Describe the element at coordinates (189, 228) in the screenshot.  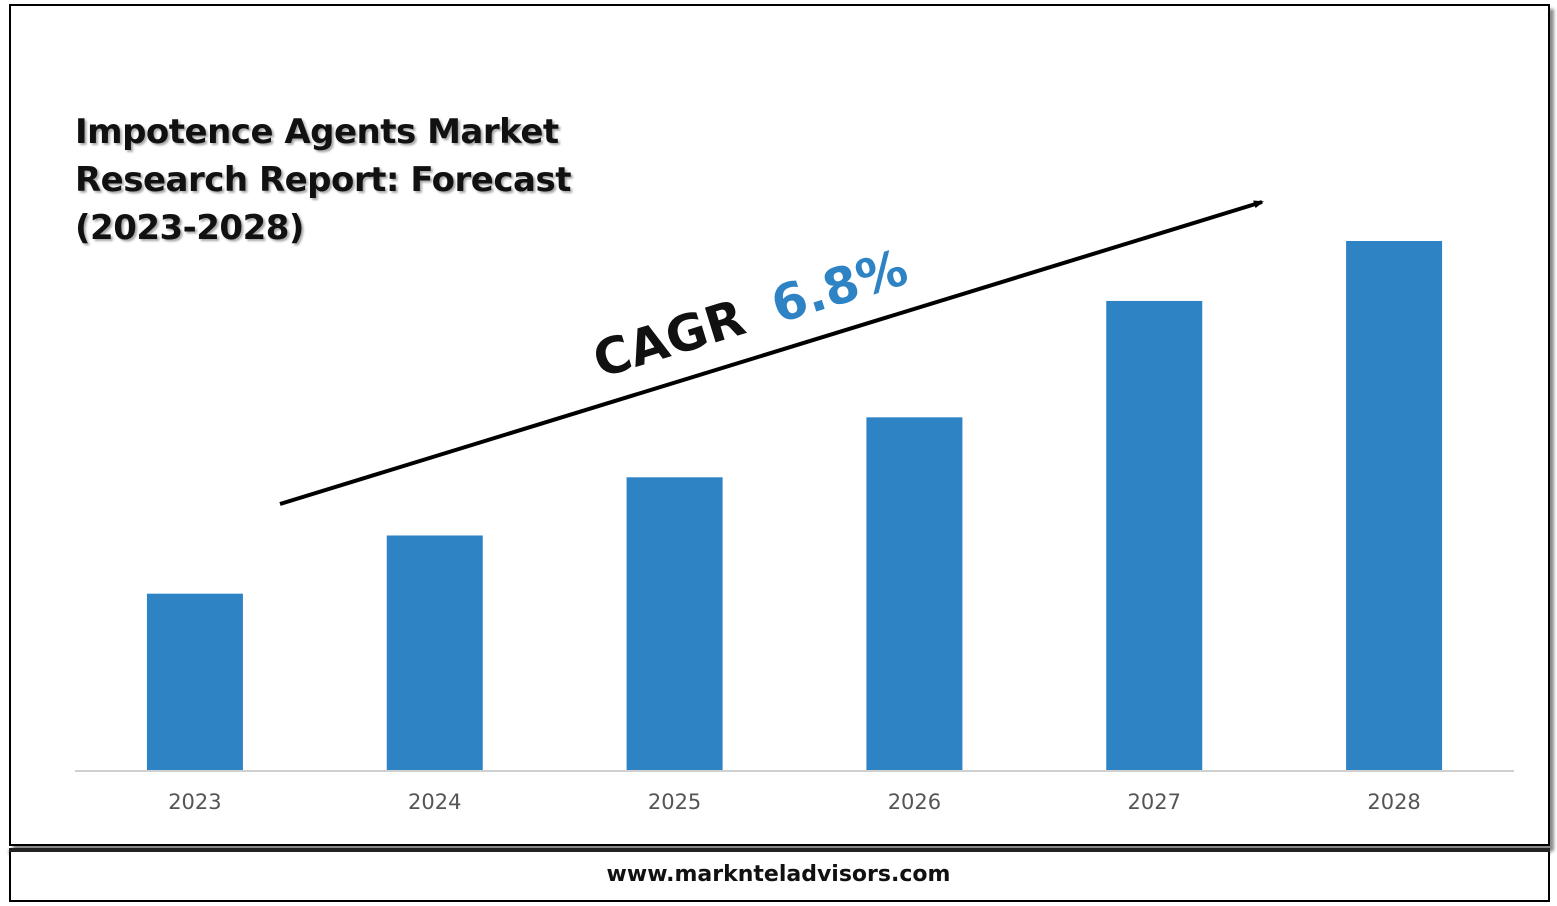
I see `title-line-3: (2023-2028)` at that location.